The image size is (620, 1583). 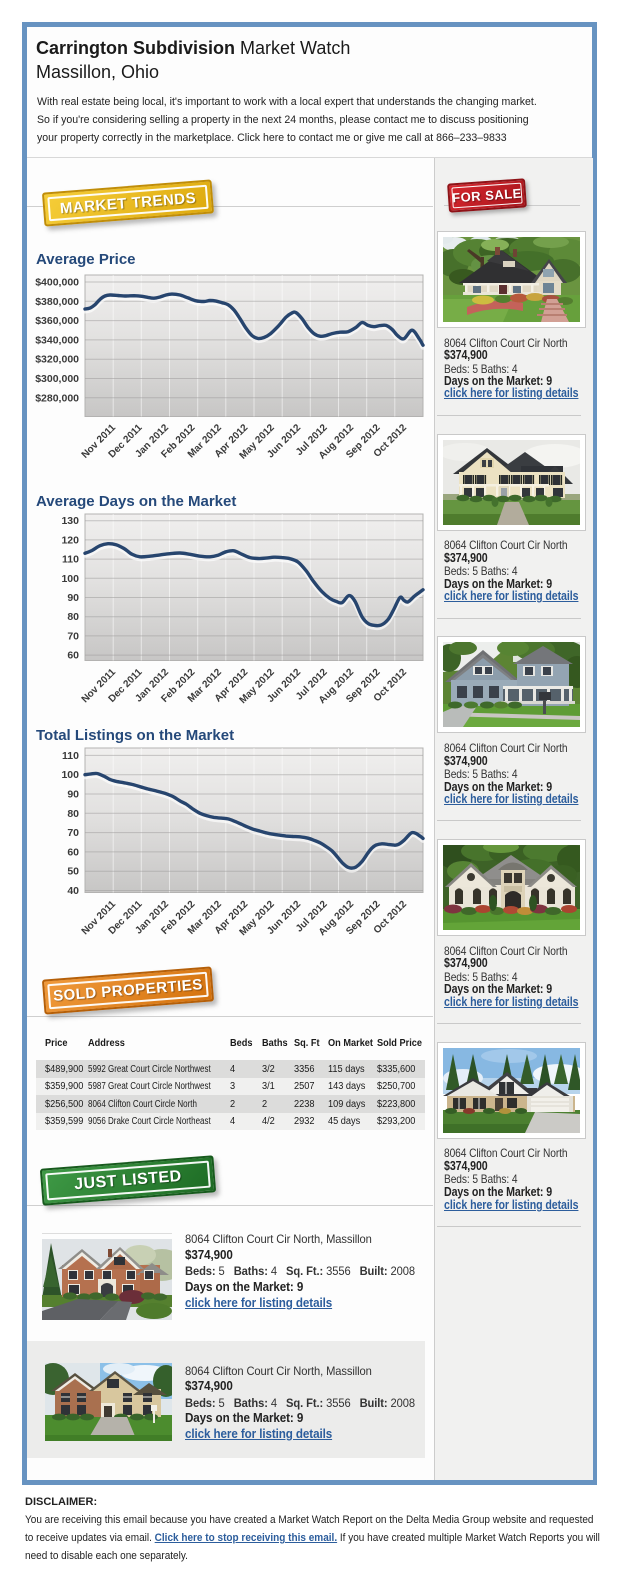 What do you see at coordinates (57, 398) in the screenshot?
I see `svg-text: $280,000` at bounding box center [57, 398].